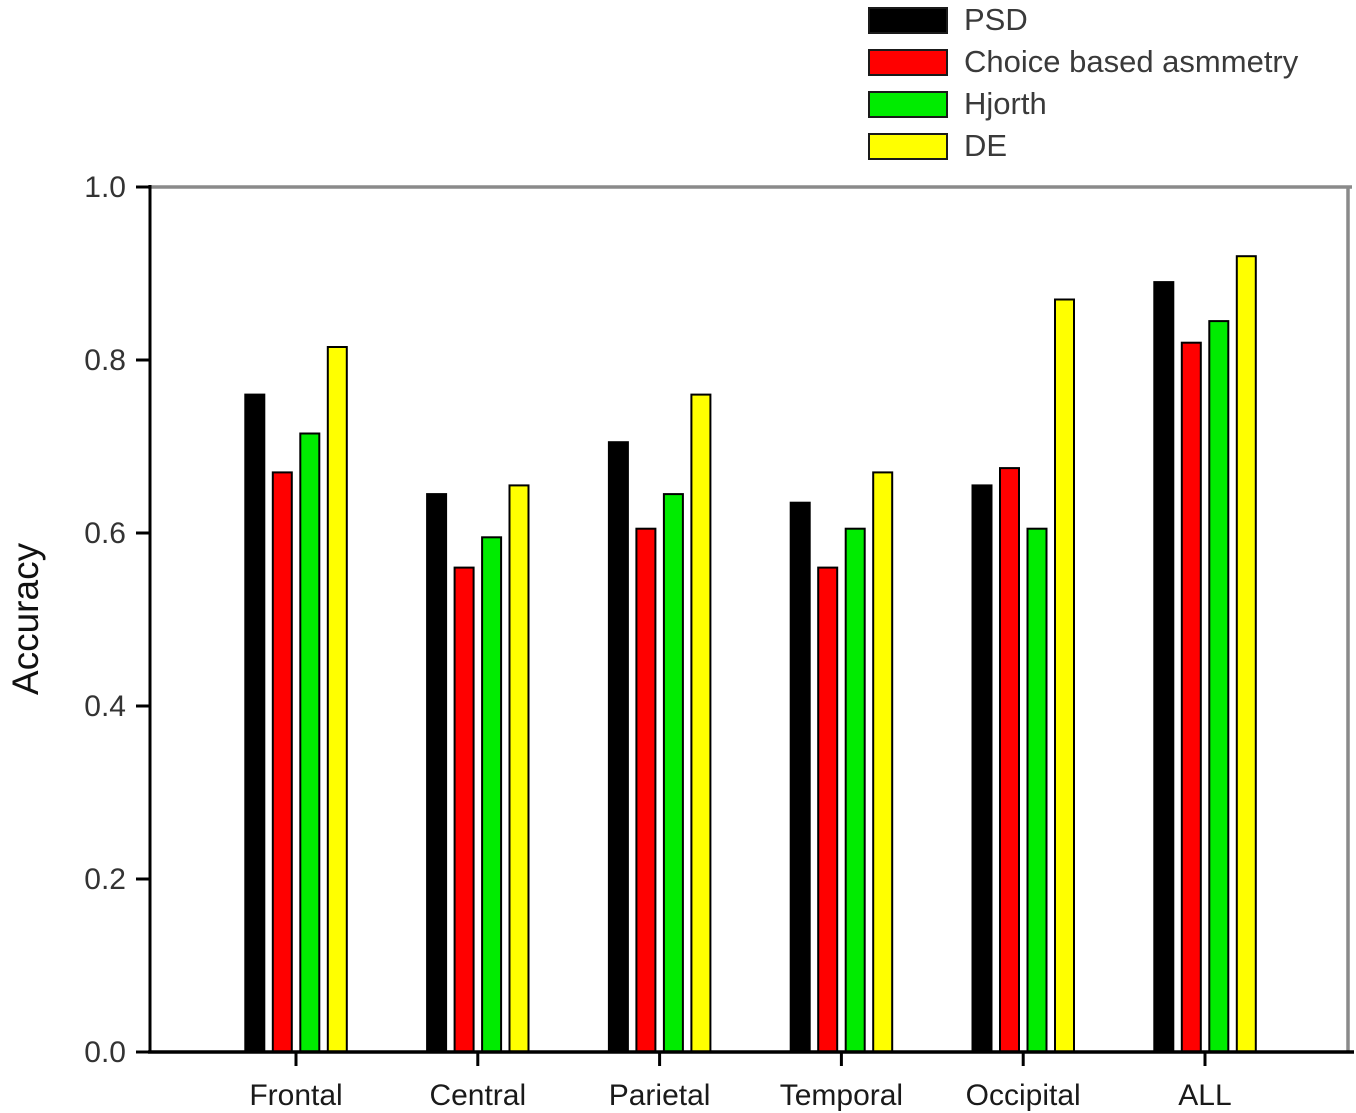 The width and height of the screenshot is (1356, 1113). Describe the element at coordinates (908, 62) in the screenshot. I see `legend-swatch-choice-based-asmmetry` at that location.